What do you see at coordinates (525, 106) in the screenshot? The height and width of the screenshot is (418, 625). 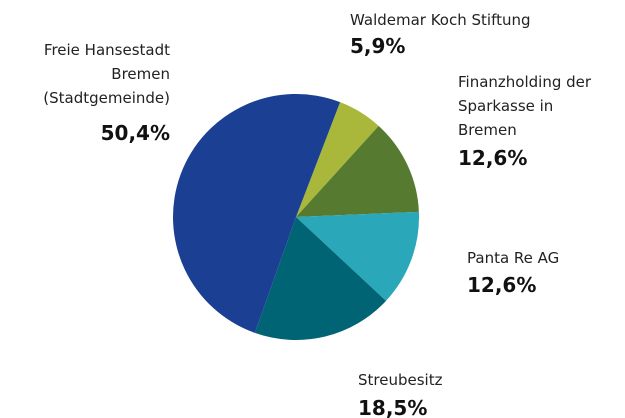 I see `slice-label: Finanzholding der Sparkasse in Bremen` at bounding box center [525, 106].